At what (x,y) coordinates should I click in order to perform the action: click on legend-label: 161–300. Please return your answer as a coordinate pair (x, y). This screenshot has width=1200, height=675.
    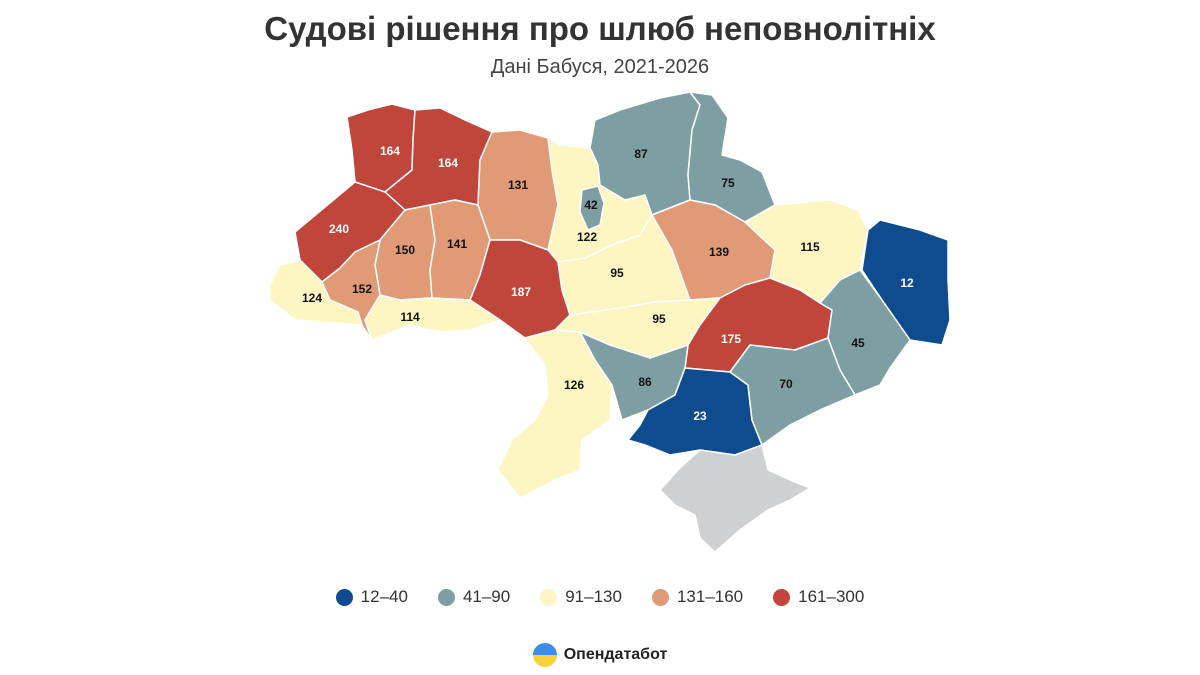
    Looking at the image, I should click on (831, 596).